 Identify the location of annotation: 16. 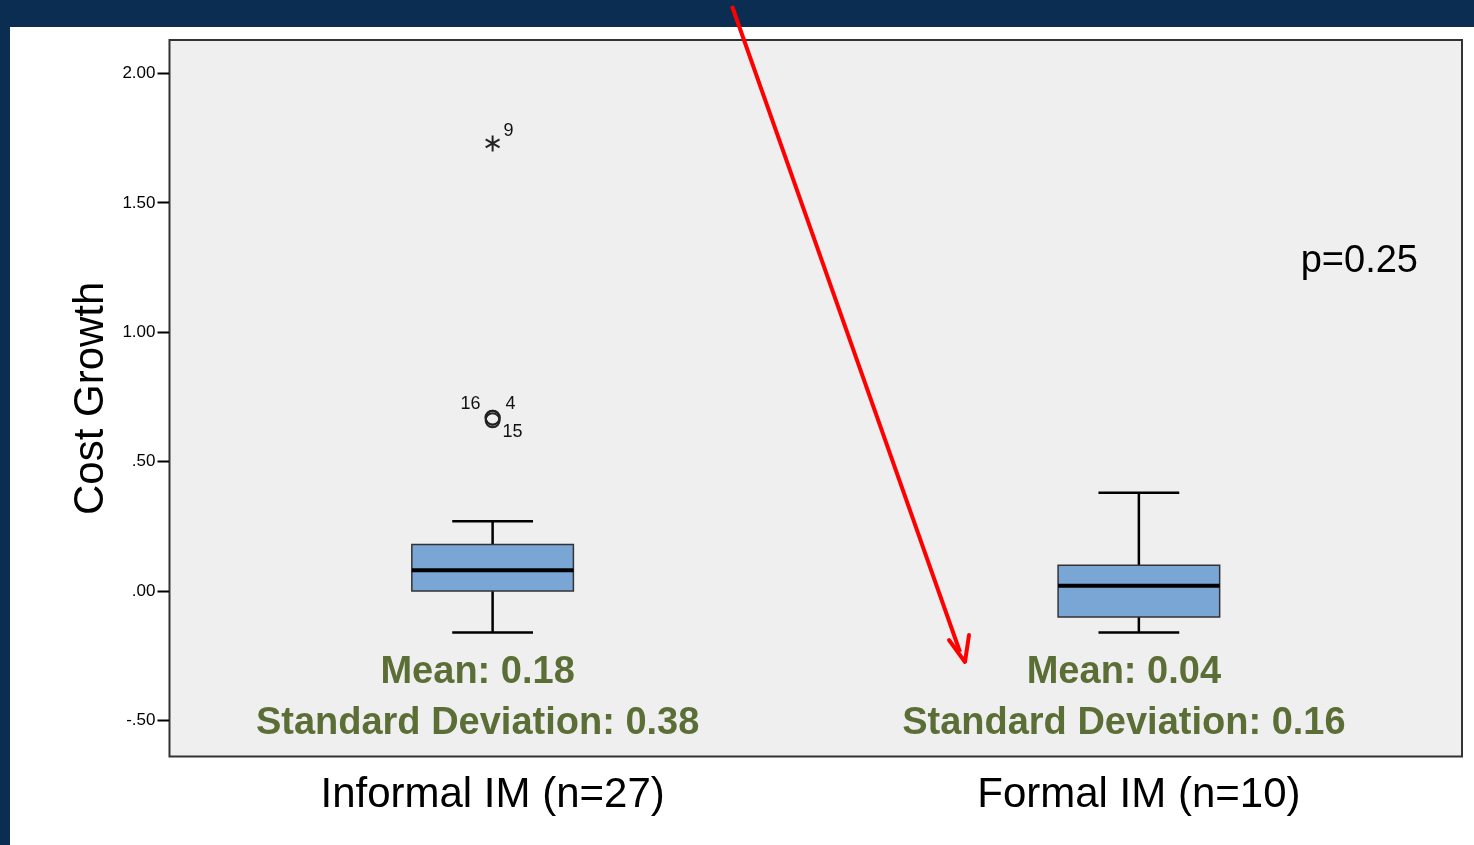
(470, 402).